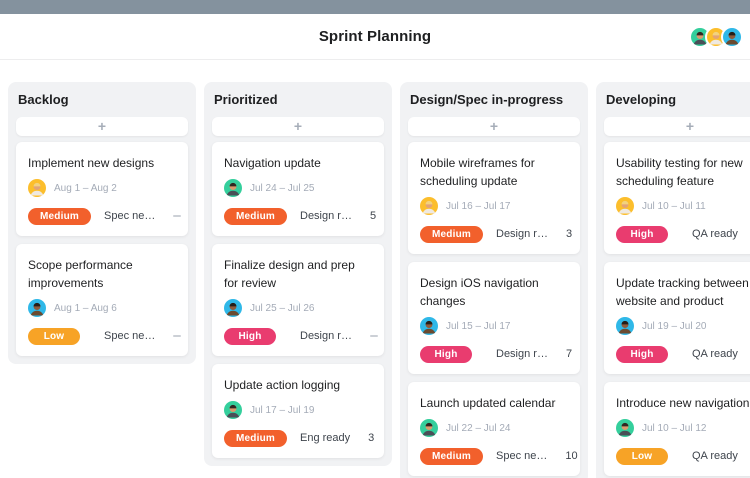 The image size is (750, 478). Describe the element at coordinates (674, 206) in the screenshot. I see `date-range: Jul 10 – Jul 11` at that location.